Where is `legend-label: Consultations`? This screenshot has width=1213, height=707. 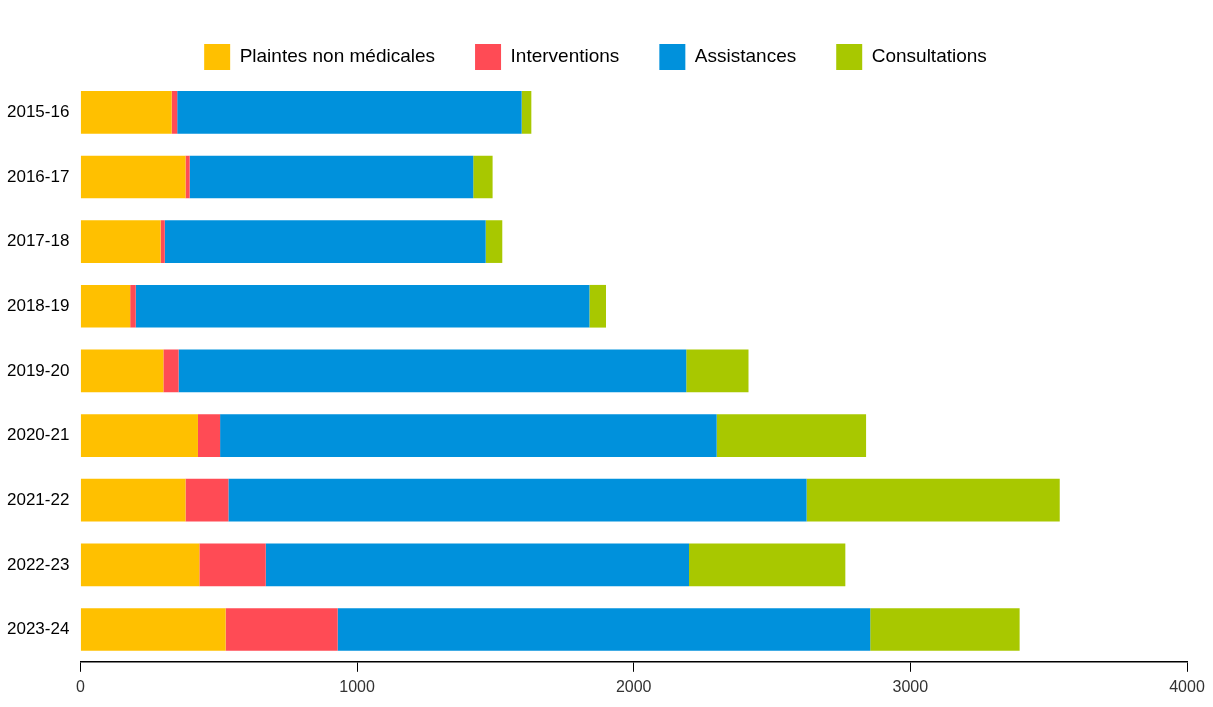
legend-label: Consultations is located at coordinates (929, 56).